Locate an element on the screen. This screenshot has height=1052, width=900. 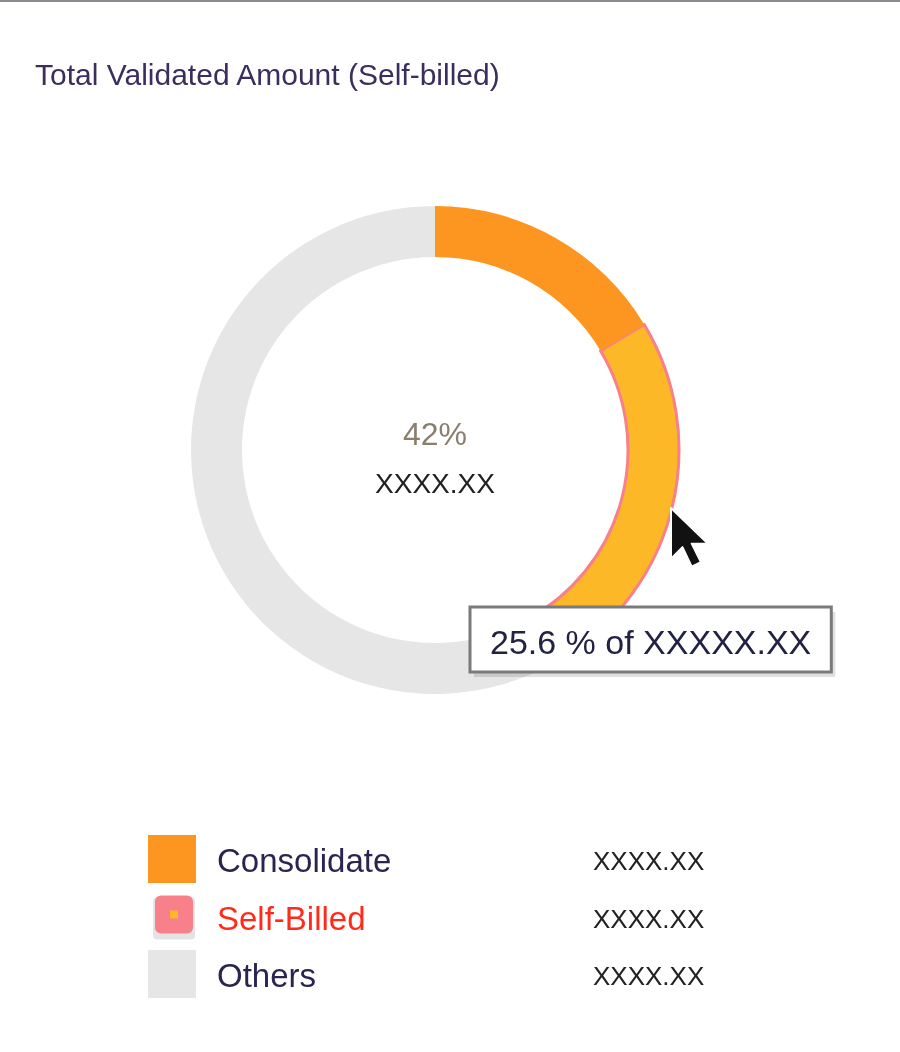
legend-label: Self-Billed is located at coordinates (291, 918).